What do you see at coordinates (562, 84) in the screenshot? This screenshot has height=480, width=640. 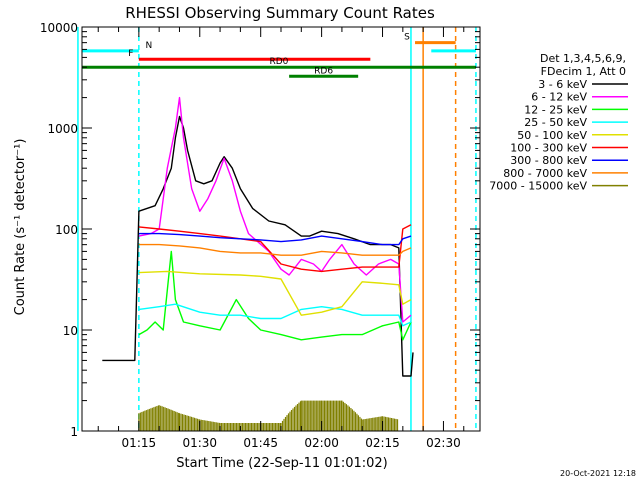 I see `legend-label: 3 - 6 keV` at bounding box center [562, 84].